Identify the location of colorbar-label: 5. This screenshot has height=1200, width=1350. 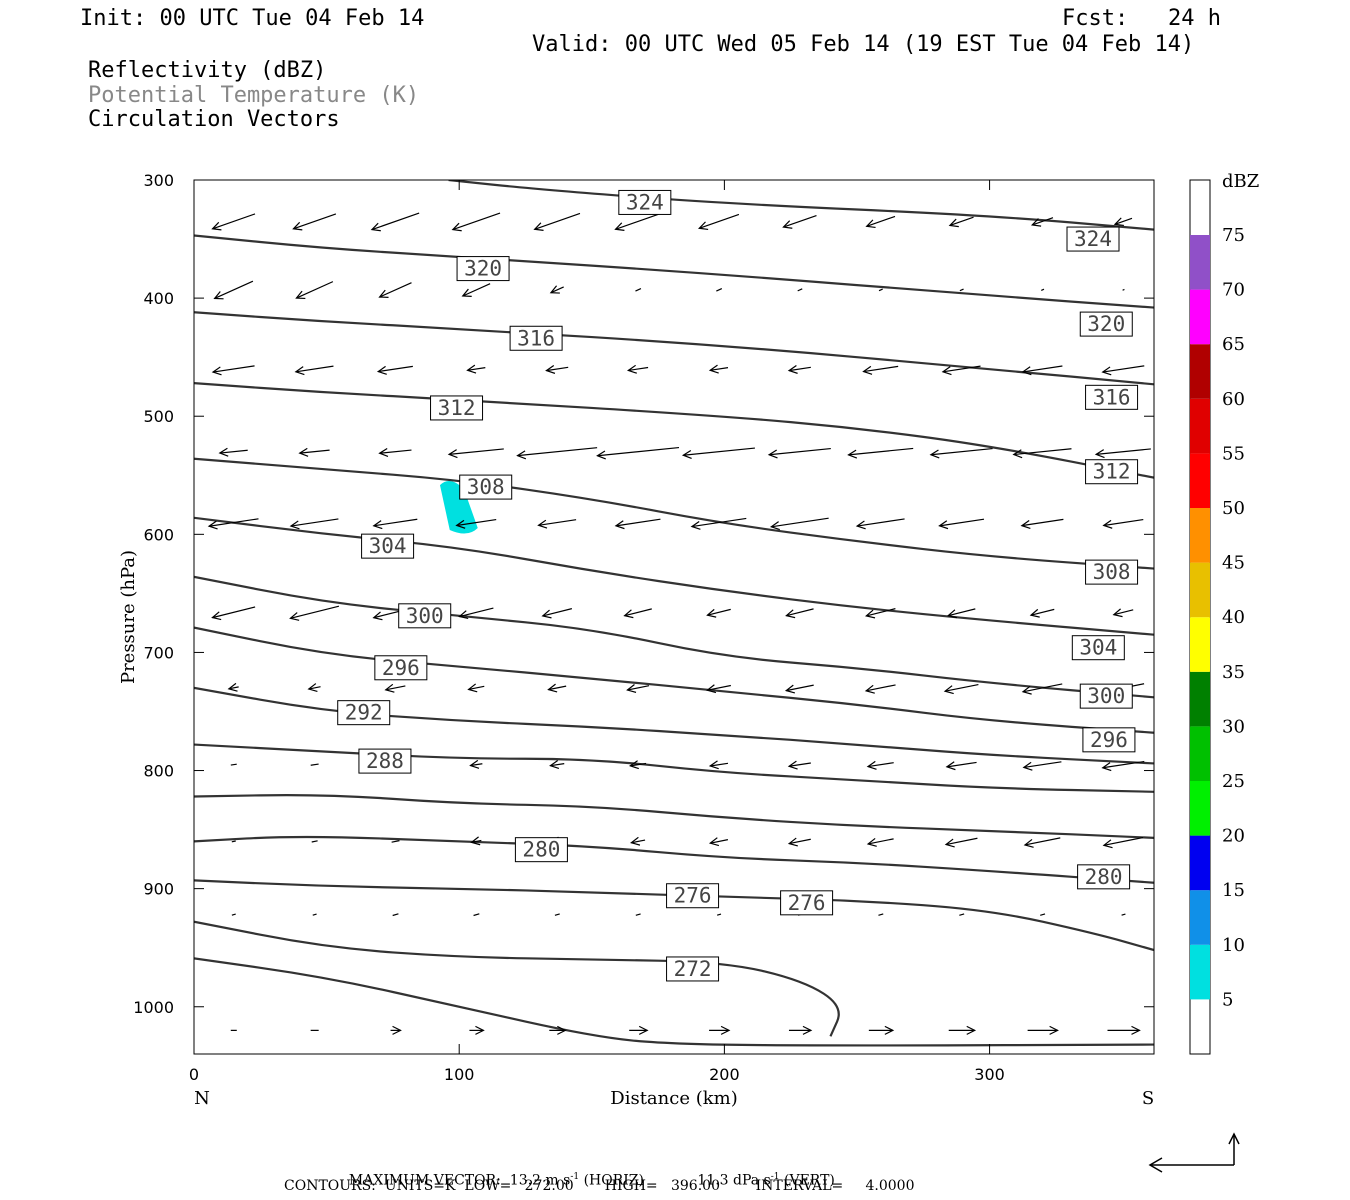
(1227, 999).